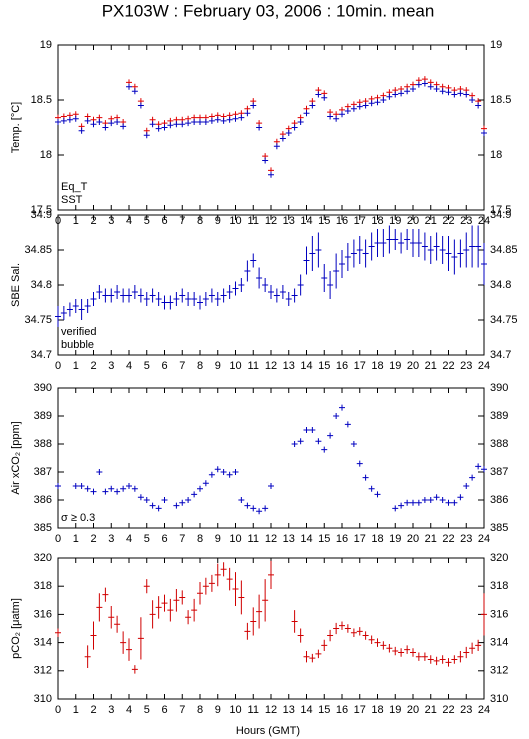  Describe the element at coordinates (72, 200) in the screenshot. I see `legend-entry: SST` at that location.